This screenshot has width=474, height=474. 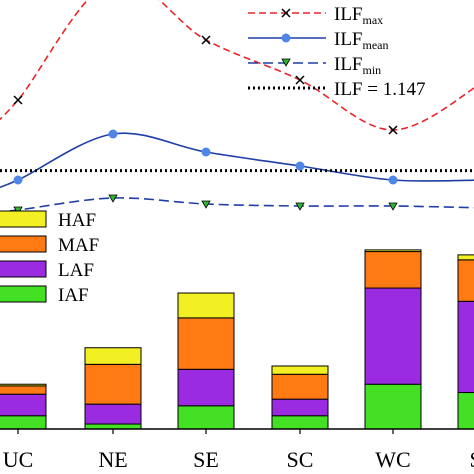 I want to click on ilf-mean-line, so click(x=237, y=160).